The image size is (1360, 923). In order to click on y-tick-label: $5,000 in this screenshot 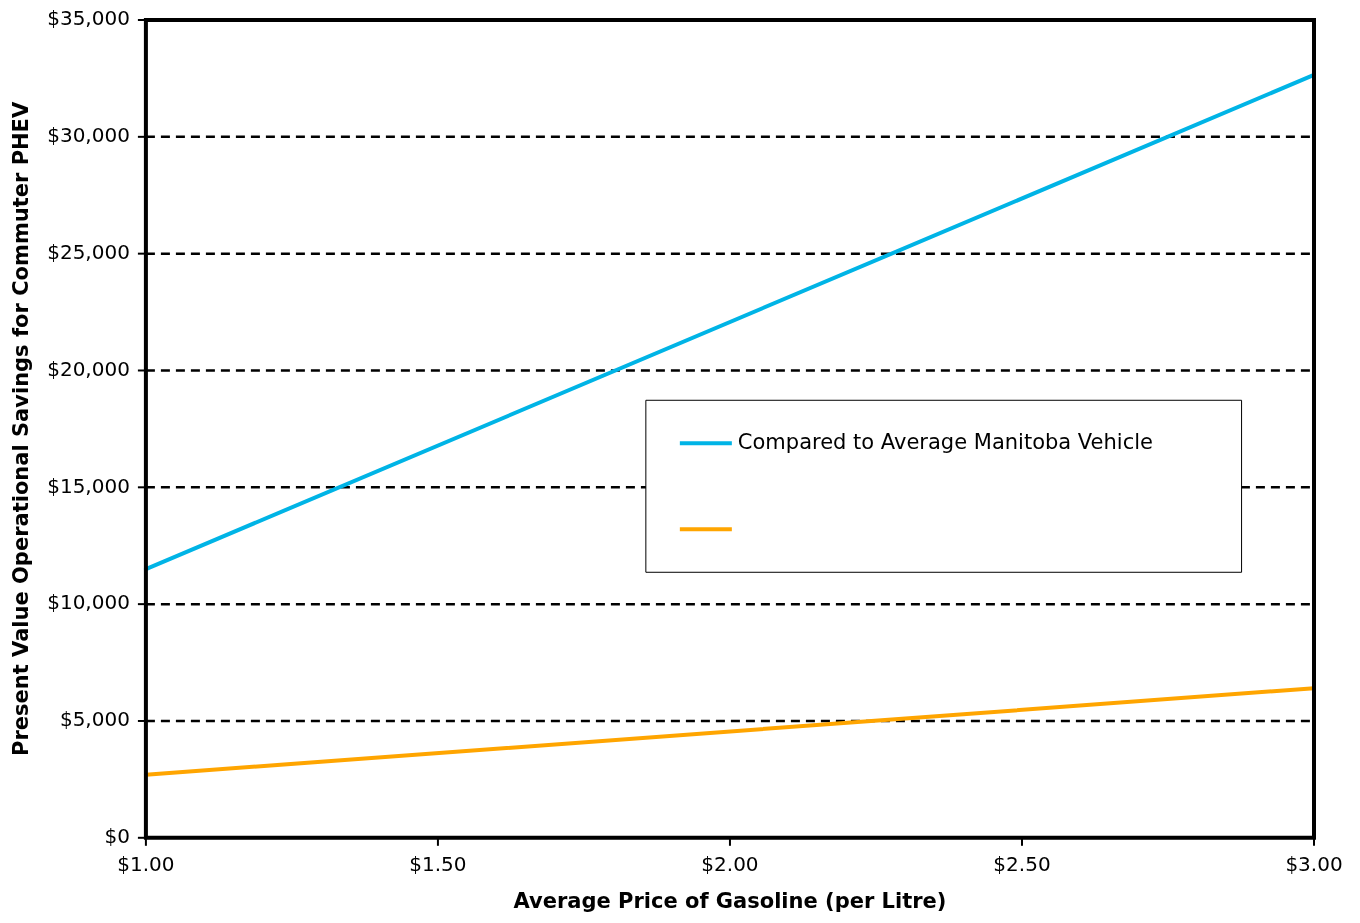, I will do `click(94, 719)`.